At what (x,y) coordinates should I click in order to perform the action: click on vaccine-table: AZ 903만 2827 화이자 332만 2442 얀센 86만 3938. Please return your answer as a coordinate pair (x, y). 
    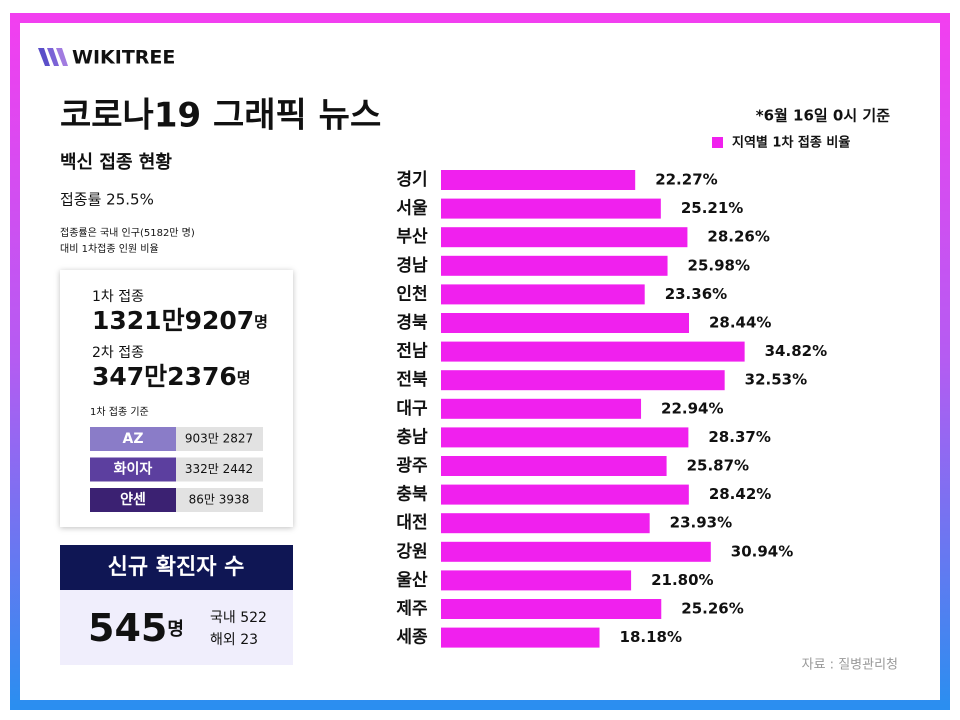
    Looking at the image, I should click on (176, 469).